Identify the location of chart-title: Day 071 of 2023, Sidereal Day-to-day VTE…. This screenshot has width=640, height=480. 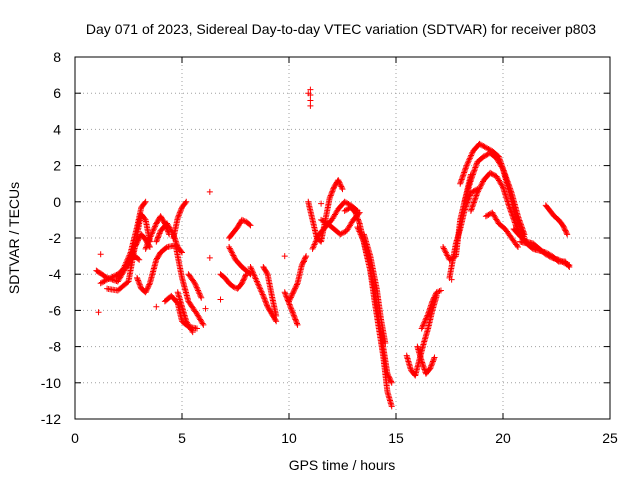
(341, 29).